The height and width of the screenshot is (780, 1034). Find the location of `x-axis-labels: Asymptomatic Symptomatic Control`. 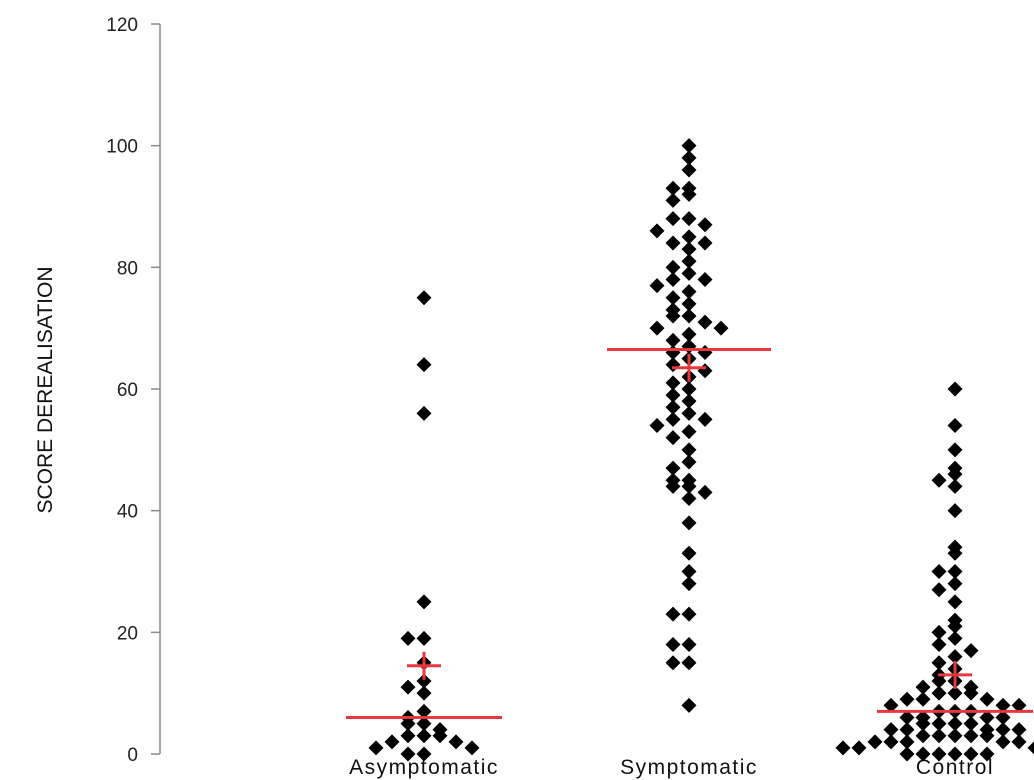

x-axis-labels: Asymptomatic Symptomatic Control is located at coordinates (671, 767).